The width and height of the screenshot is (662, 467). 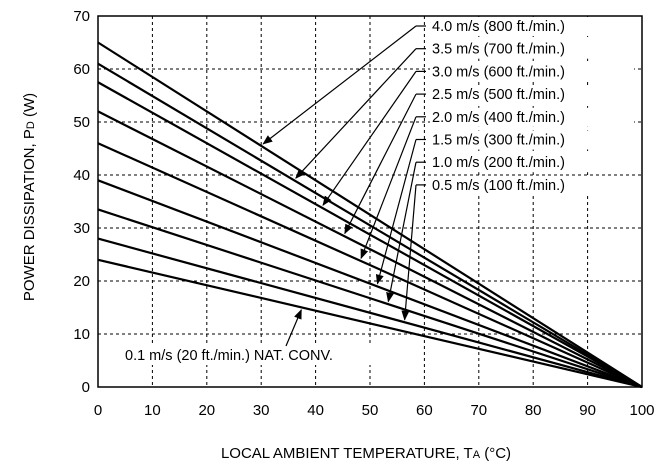 What do you see at coordinates (641, 410) in the screenshot?
I see `x-tick-label: 100` at bounding box center [641, 410].